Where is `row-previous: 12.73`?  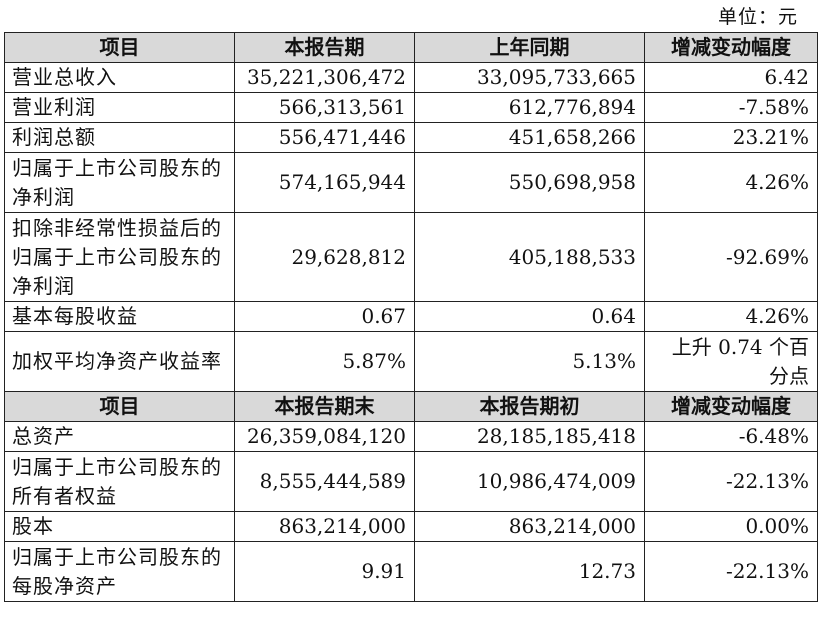
row-previous: 12.73 is located at coordinates (529, 571).